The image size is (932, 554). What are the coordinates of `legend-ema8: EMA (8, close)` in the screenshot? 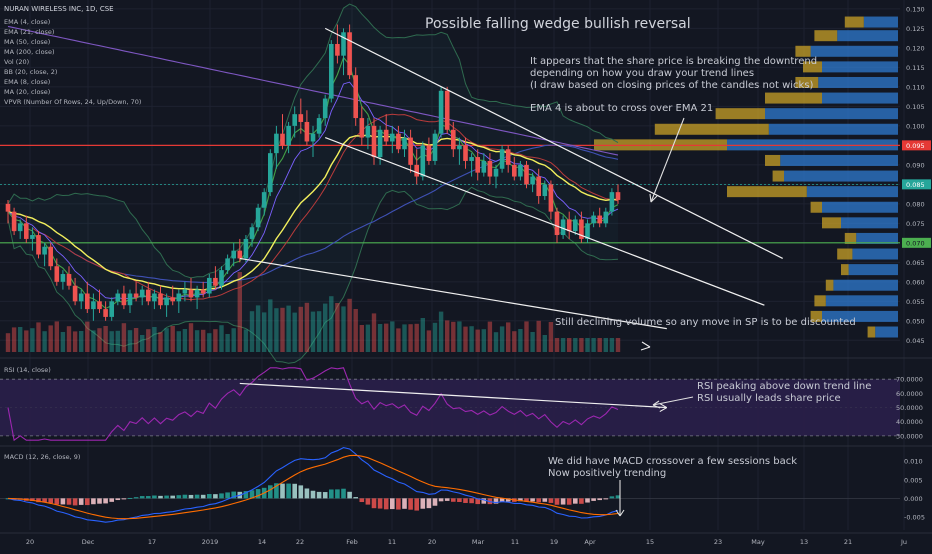 It's located at (27, 82).